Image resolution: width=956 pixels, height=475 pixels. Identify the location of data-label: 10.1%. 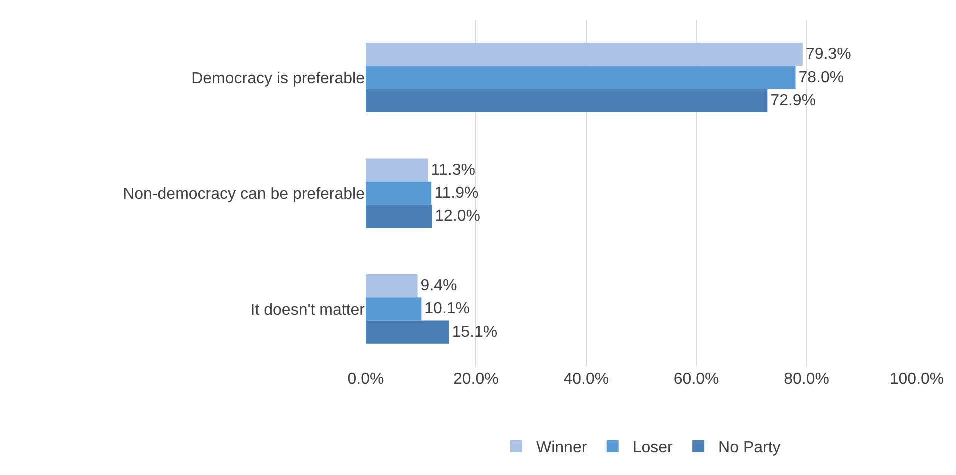
(447, 309).